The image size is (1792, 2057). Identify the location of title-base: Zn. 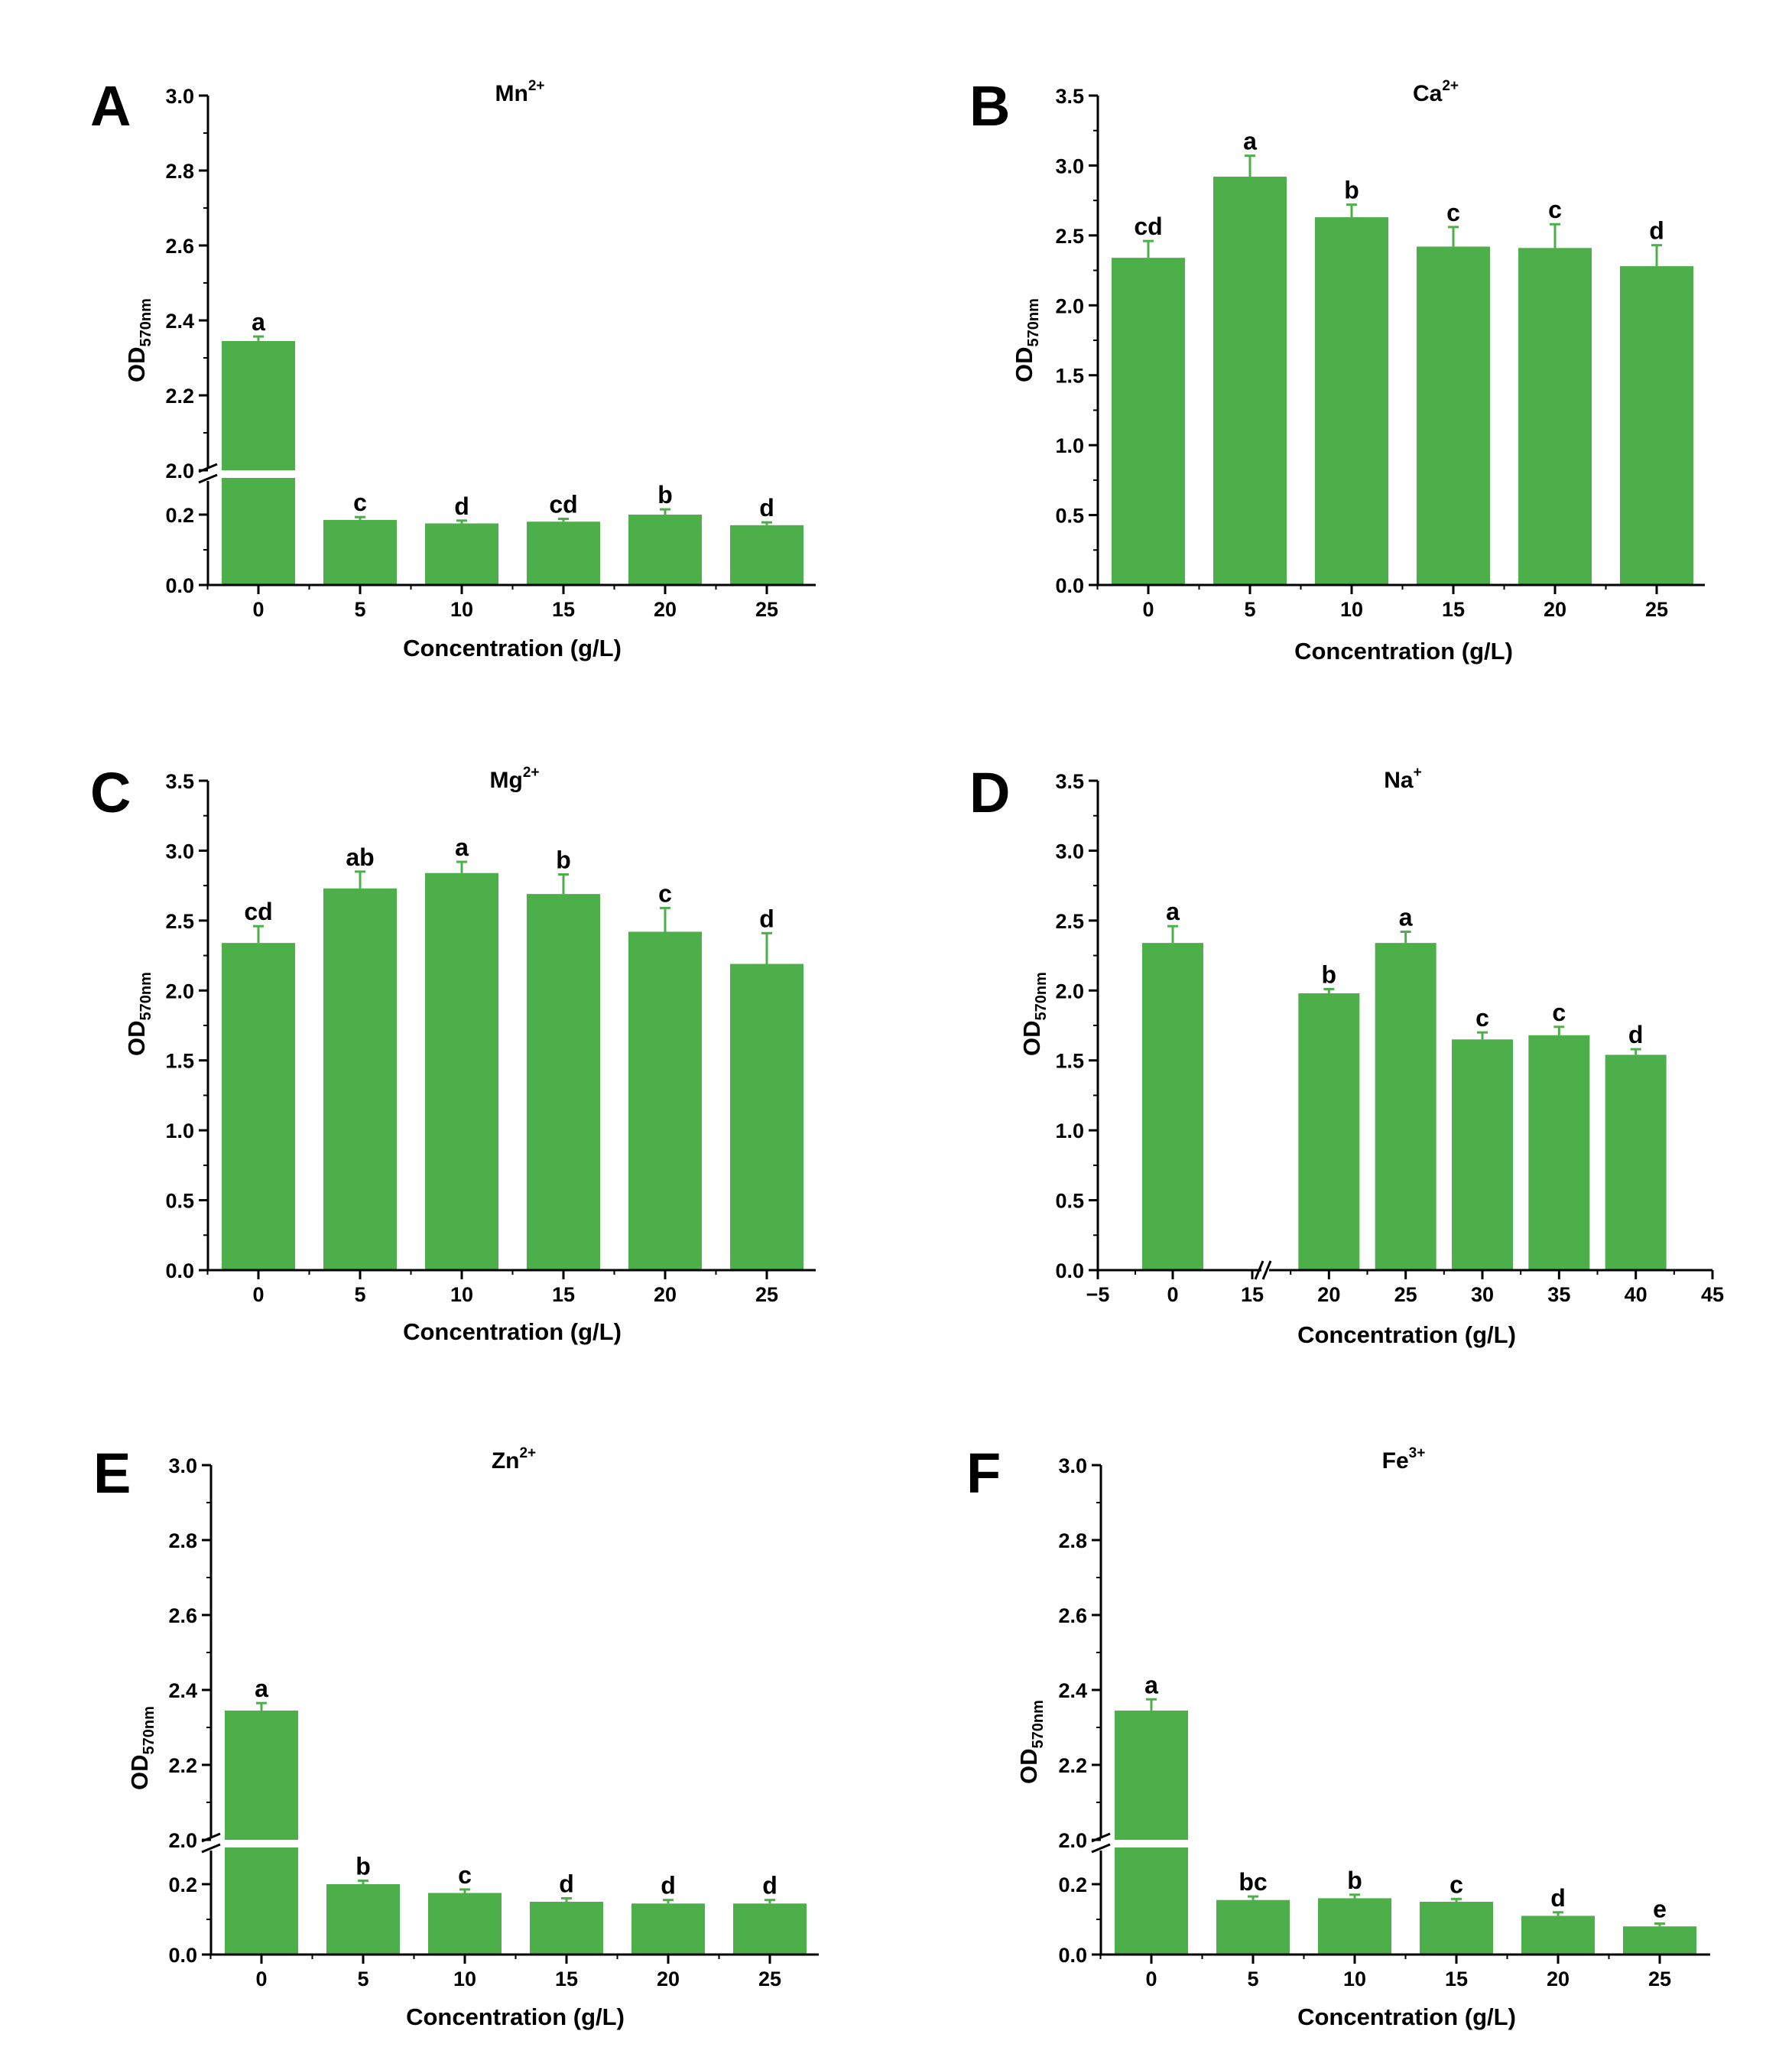
(505, 1461).